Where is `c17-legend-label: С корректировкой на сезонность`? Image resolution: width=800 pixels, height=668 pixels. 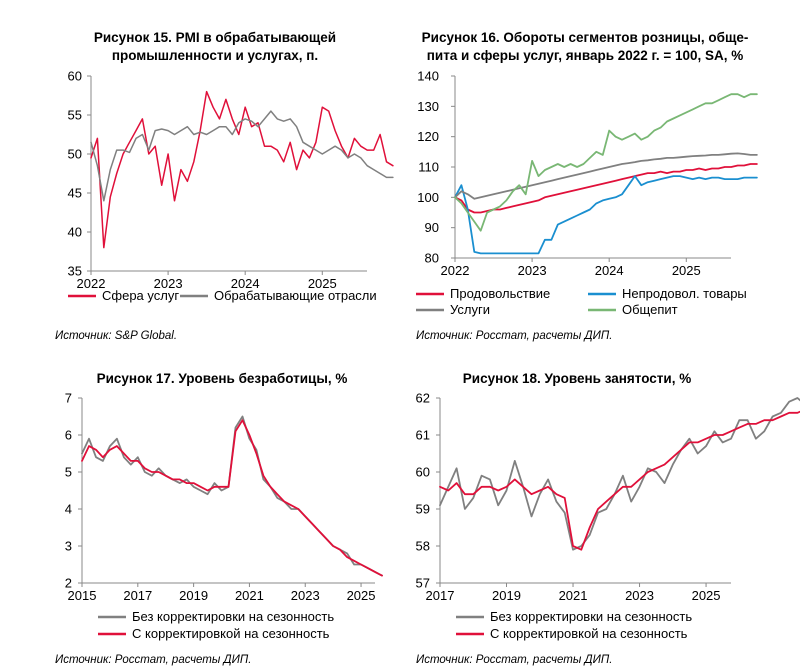 c17-legend-label: С корректировкой на сезонность is located at coordinates (231, 633).